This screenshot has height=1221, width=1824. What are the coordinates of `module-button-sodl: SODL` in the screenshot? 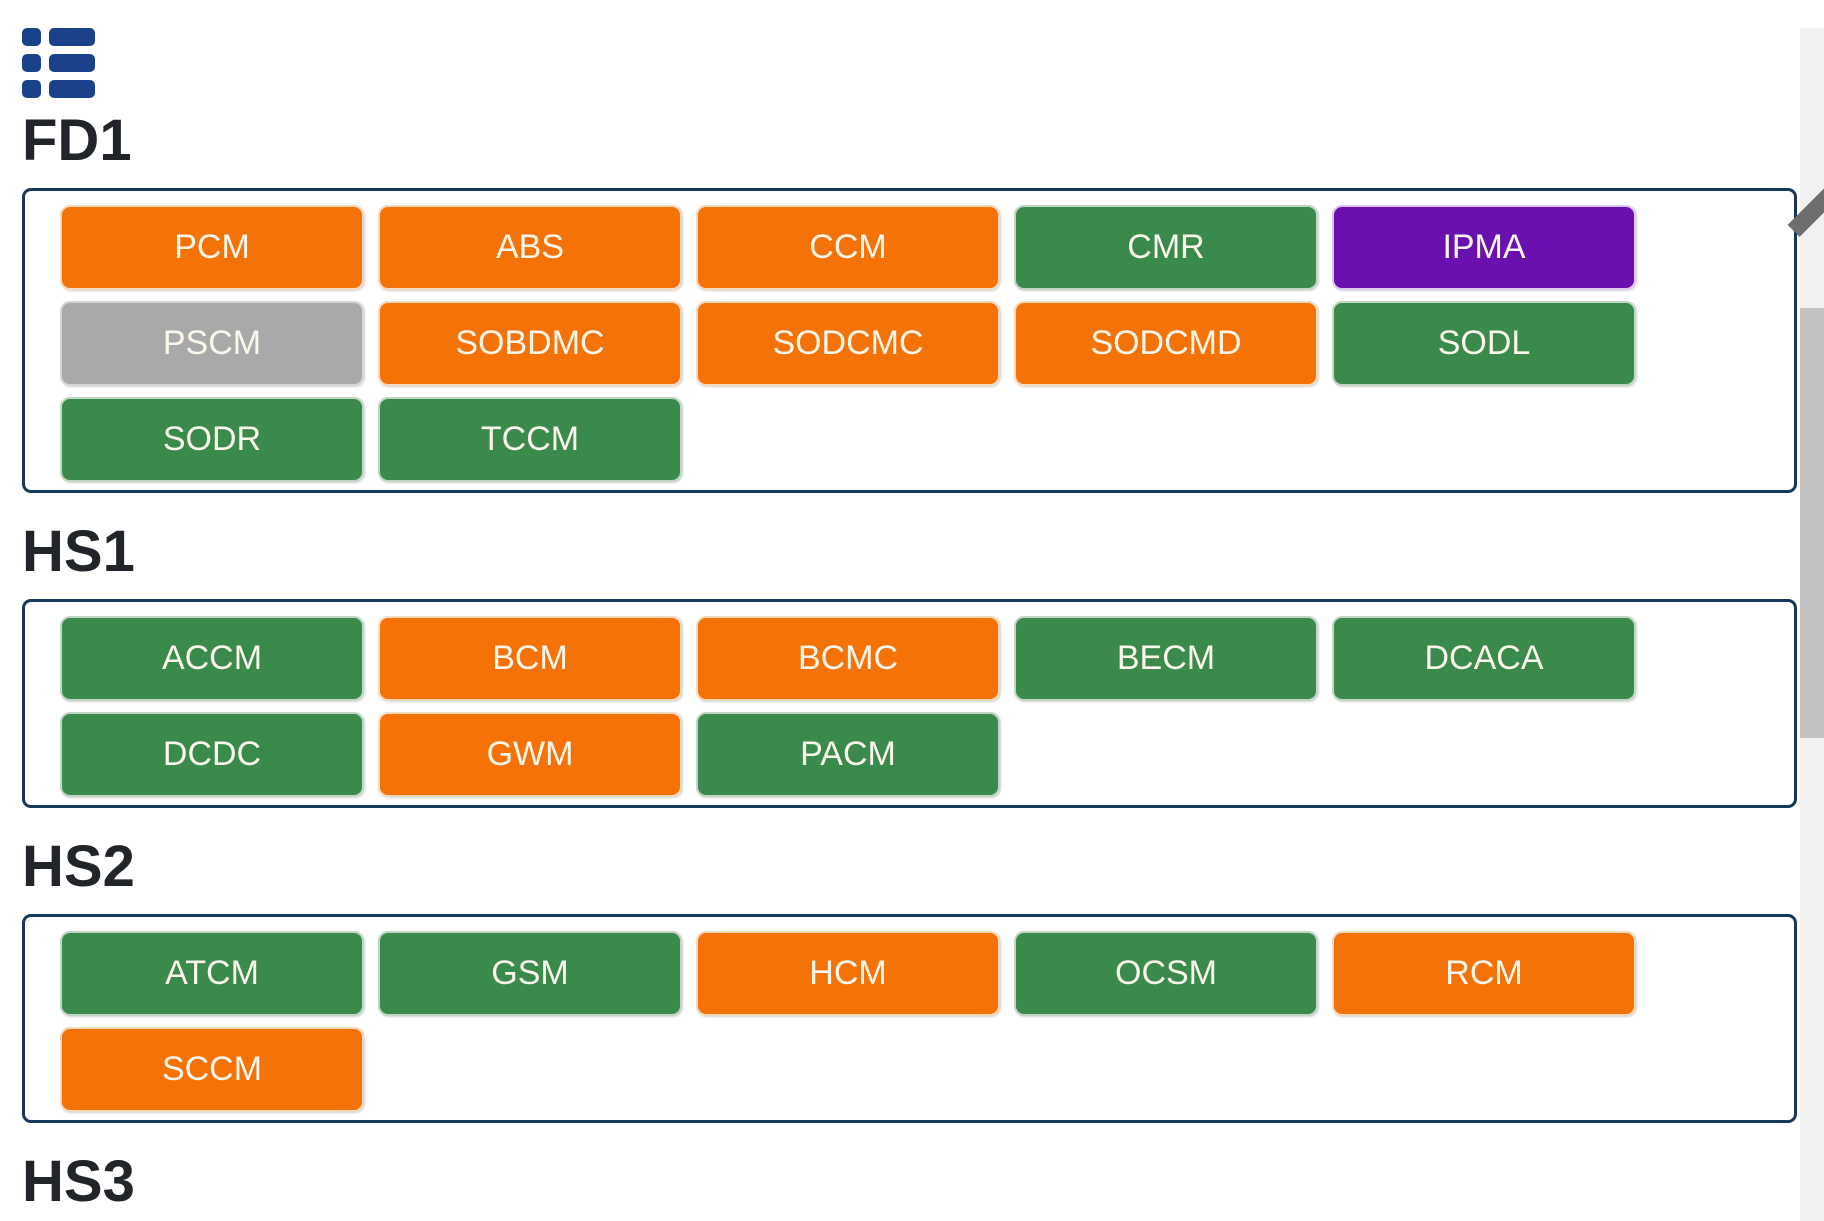 It's located at (1484, 343).